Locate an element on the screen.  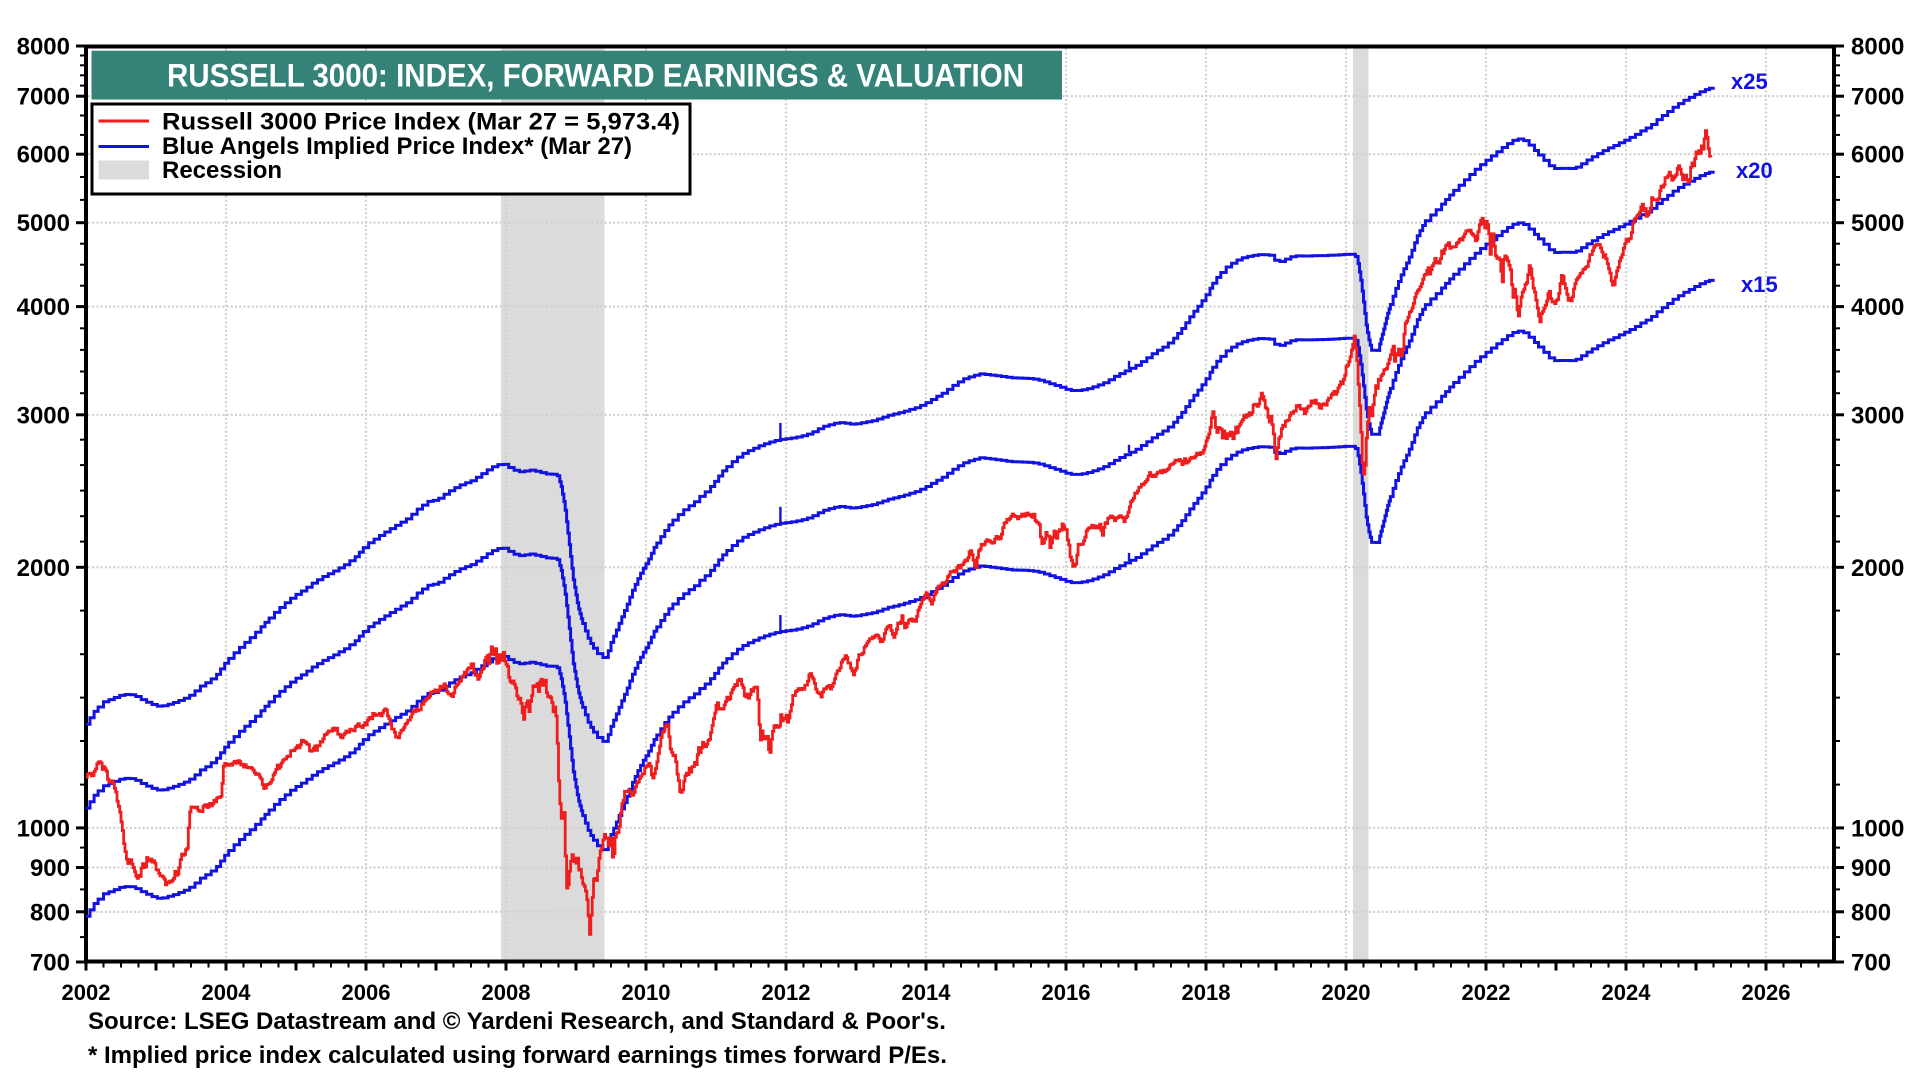
svg-text: 2026 is located at coordinates (1766, 992).